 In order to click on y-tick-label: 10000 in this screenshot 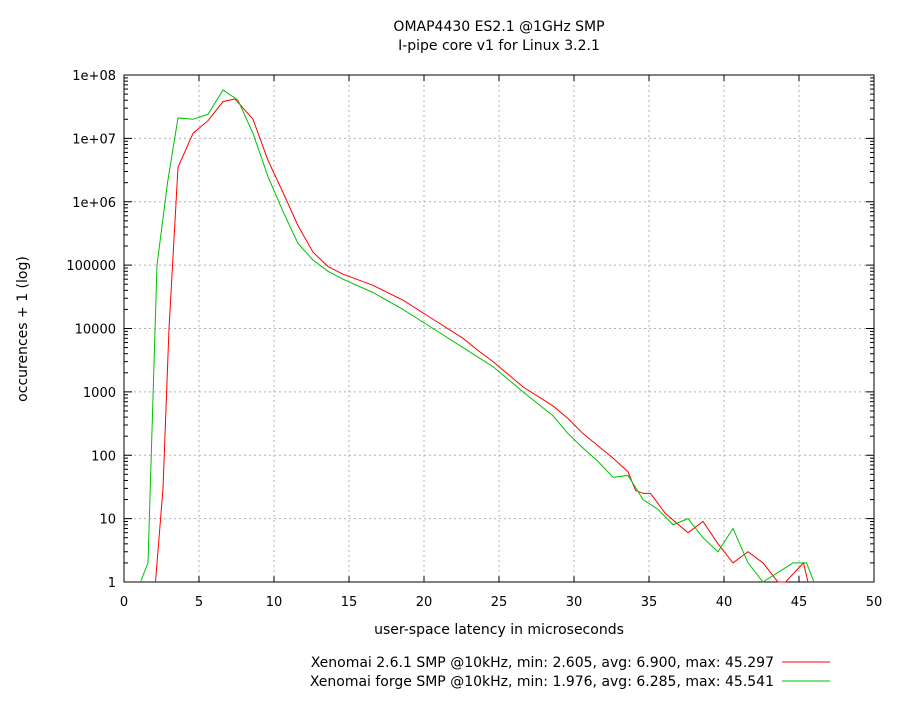, I will do `click(95, 330)`.